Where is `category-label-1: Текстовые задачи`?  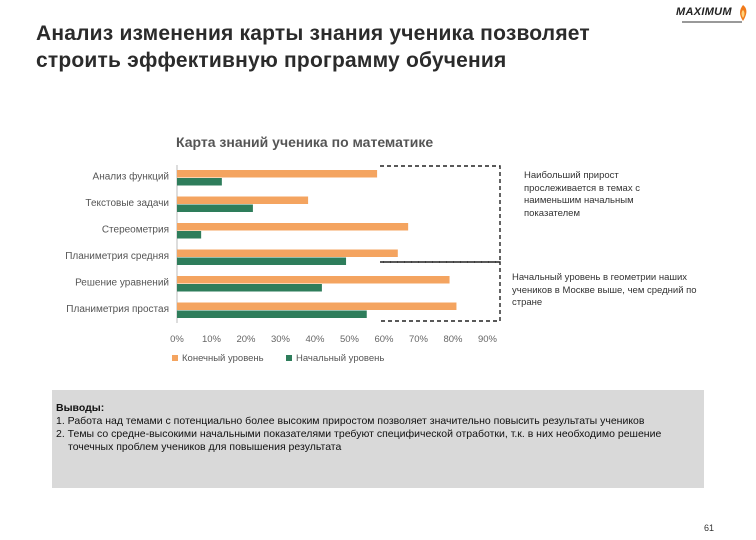
category-label-1: Текстовые задачи is located at coordinates (127, 203).